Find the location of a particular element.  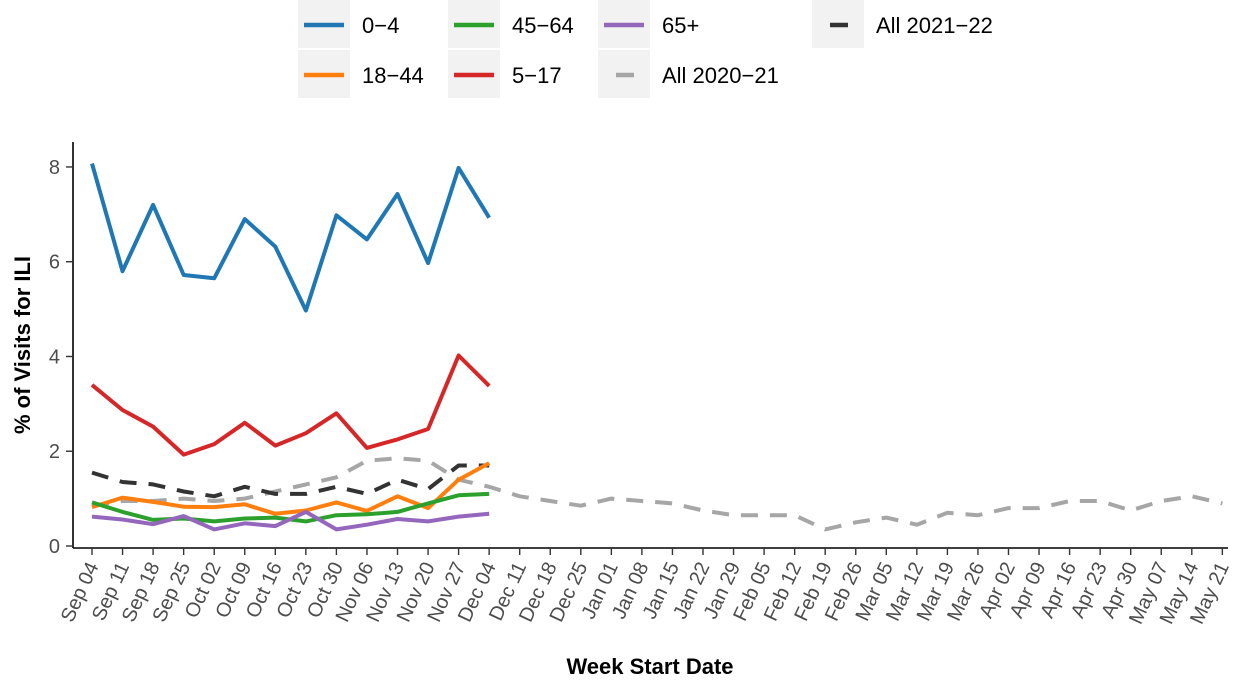

y-tick-label: 2 is located at coordinates (54, 452).